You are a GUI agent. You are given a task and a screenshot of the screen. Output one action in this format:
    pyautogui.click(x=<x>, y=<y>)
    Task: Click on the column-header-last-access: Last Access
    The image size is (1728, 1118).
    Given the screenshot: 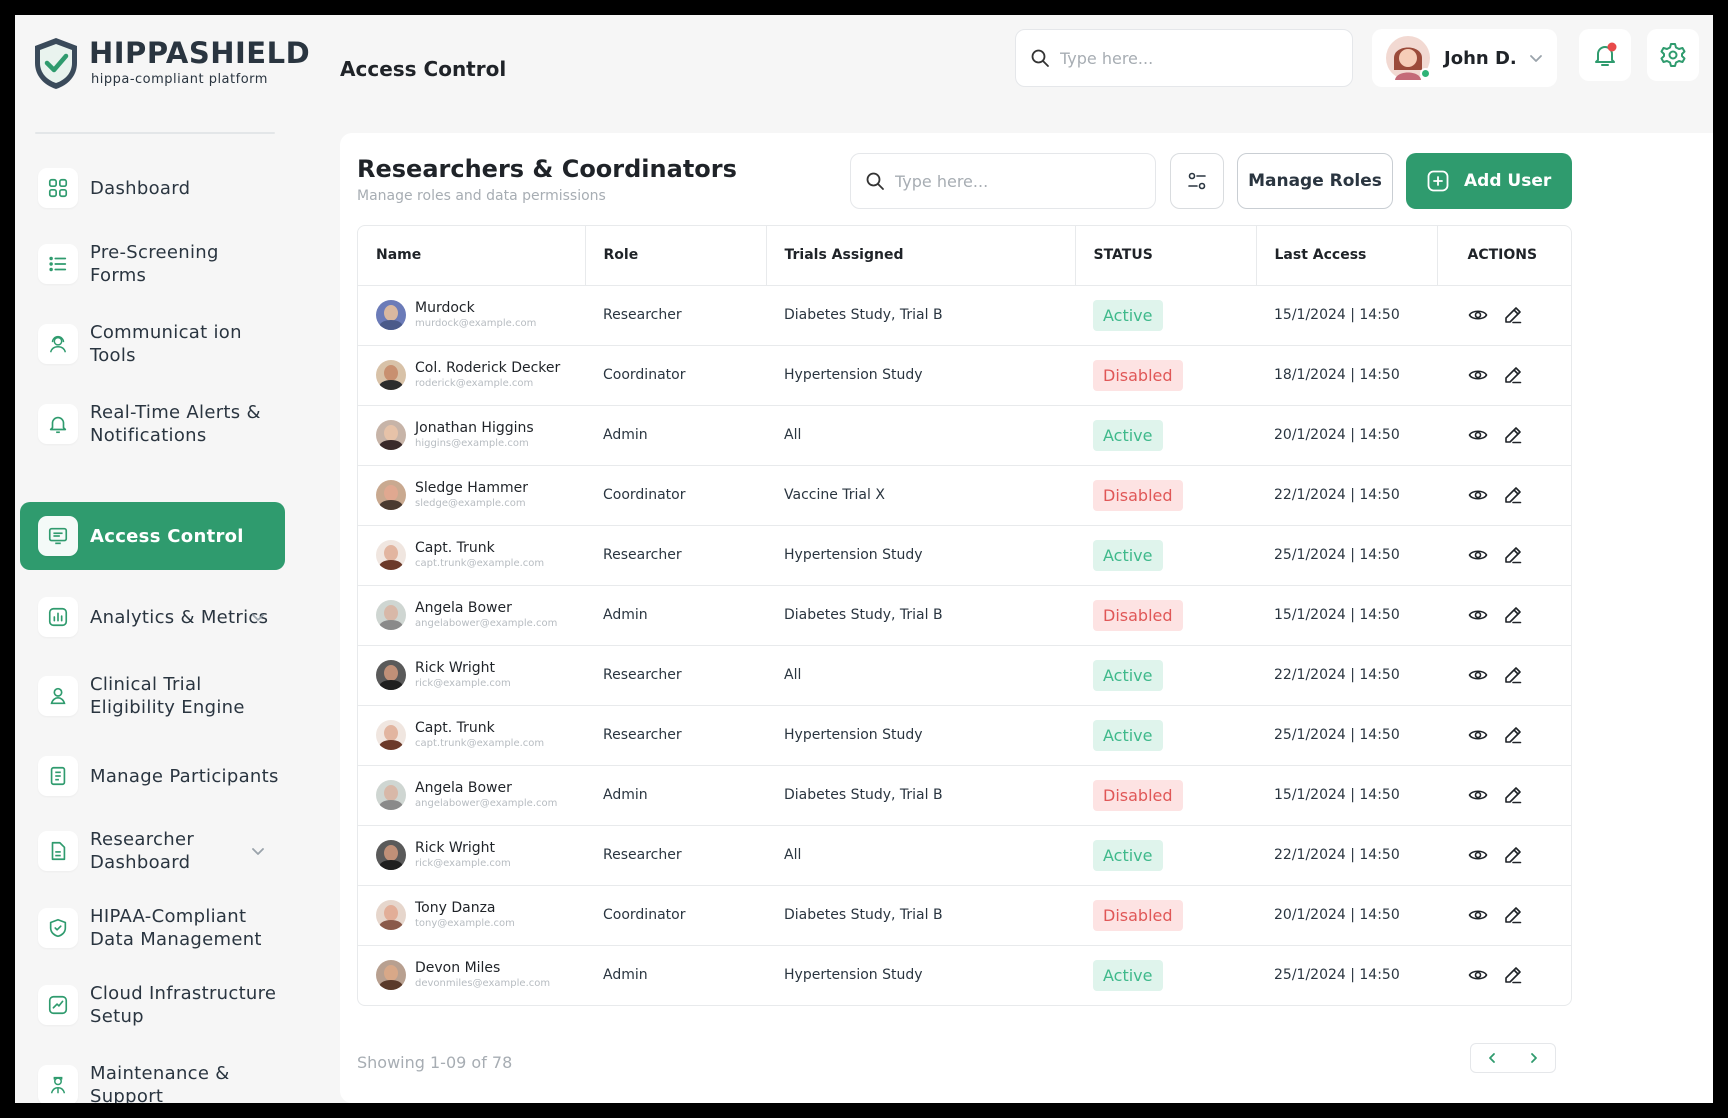 What is the action you would take?
    pyautogui.click(x=1347, y=256)
    